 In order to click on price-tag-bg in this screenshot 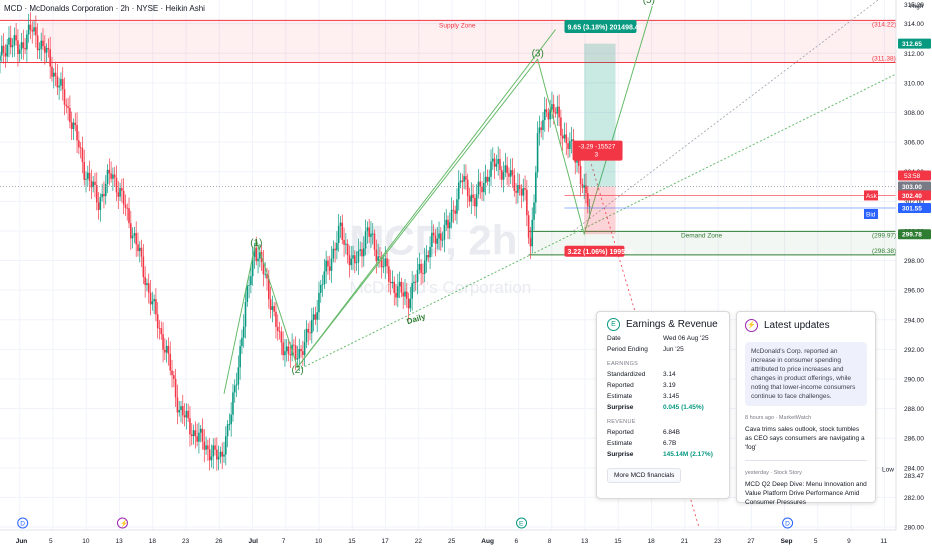, I will do `click(914, 208)`.